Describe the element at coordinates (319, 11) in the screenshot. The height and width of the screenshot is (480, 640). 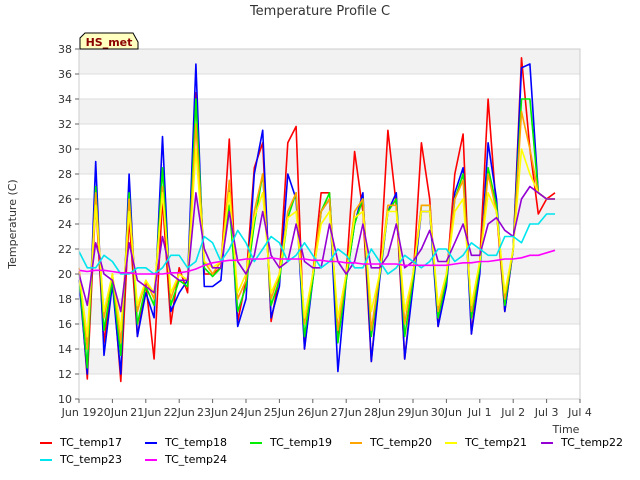
I see `chart-title: Temperature Profile C` at that location.